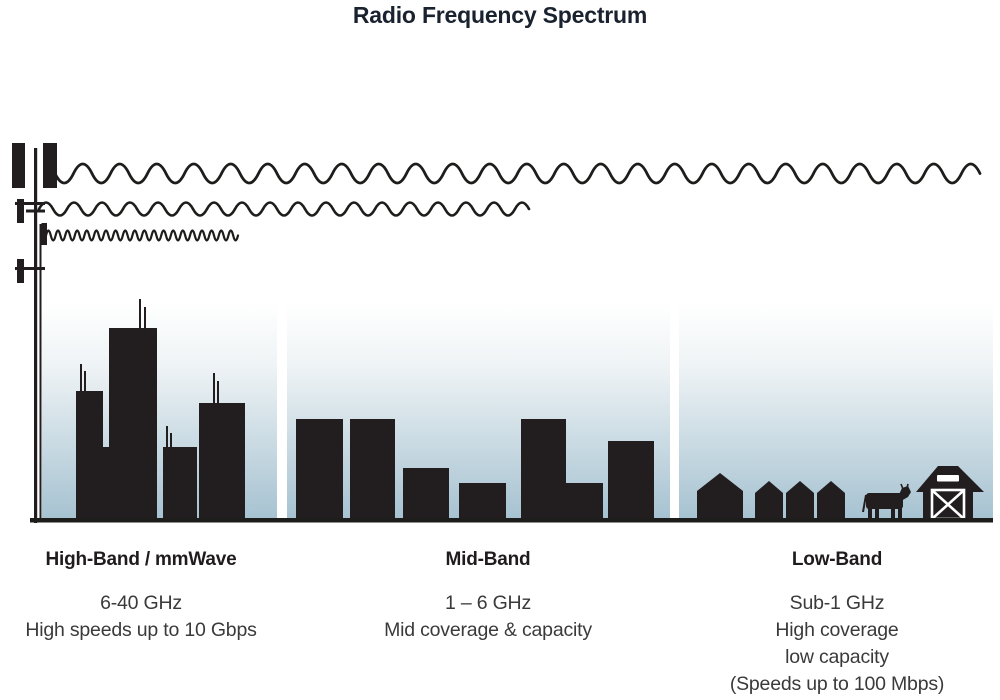 This screenshot has width=1000, height=700. Describe the element at coordinates (475, 469) in the screenshot. I see `mid-rise-buildings-icon` at that location.